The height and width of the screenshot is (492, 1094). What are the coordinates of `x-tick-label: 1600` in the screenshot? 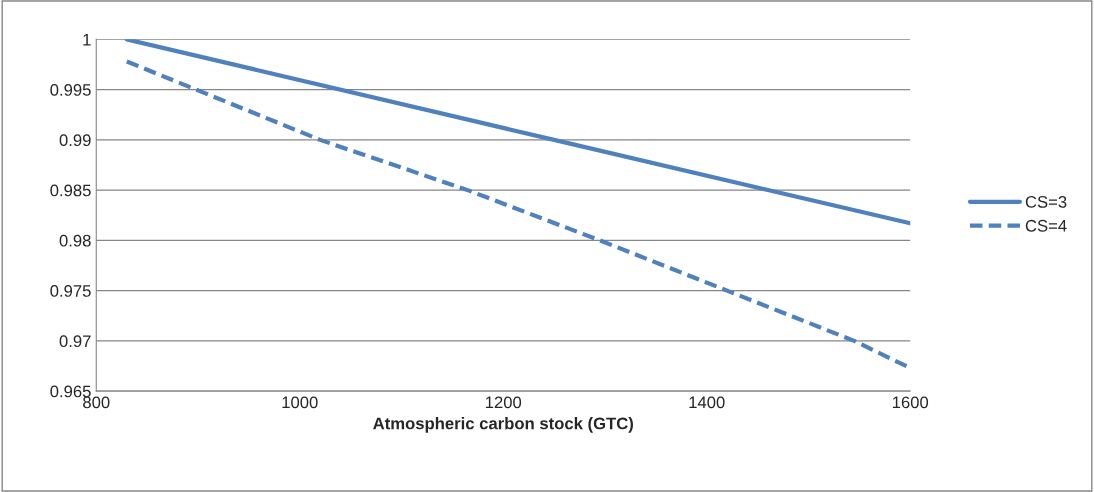 It's located at (910, 402).